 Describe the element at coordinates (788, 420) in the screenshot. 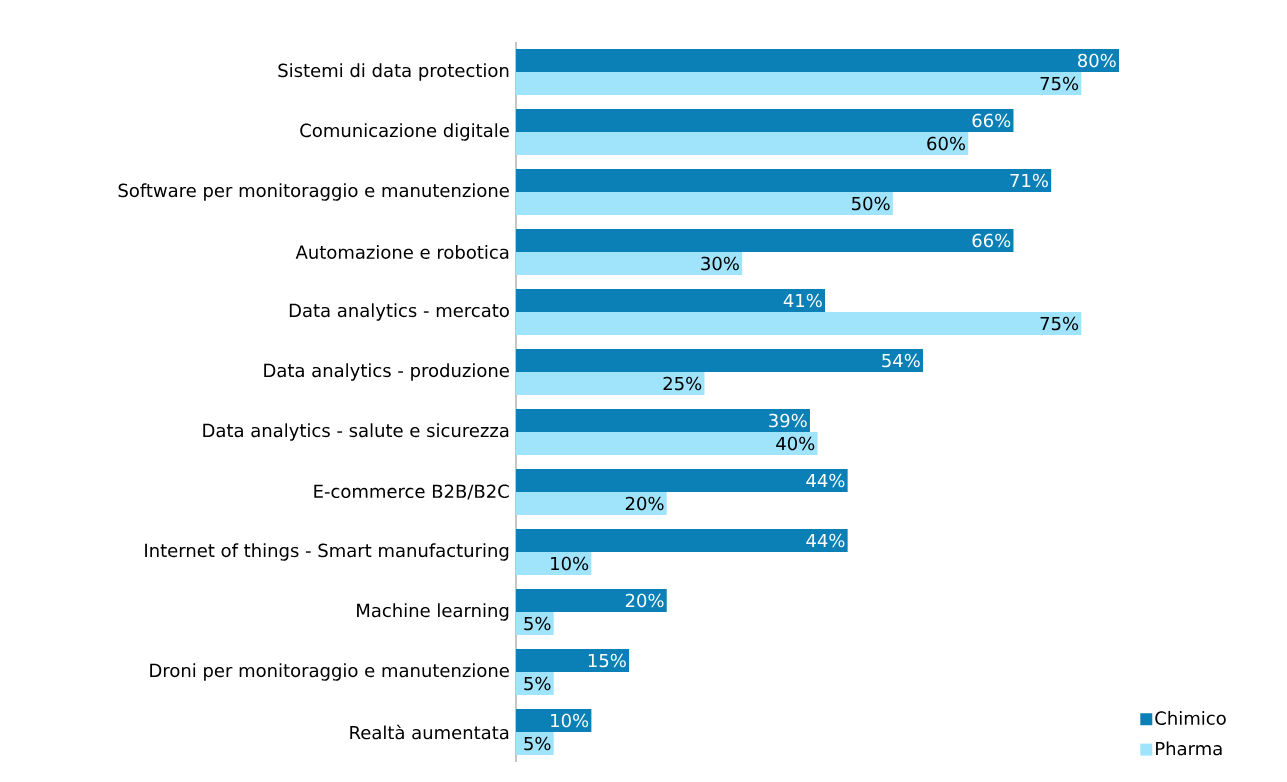

I see `data-label: 39%` at that location.